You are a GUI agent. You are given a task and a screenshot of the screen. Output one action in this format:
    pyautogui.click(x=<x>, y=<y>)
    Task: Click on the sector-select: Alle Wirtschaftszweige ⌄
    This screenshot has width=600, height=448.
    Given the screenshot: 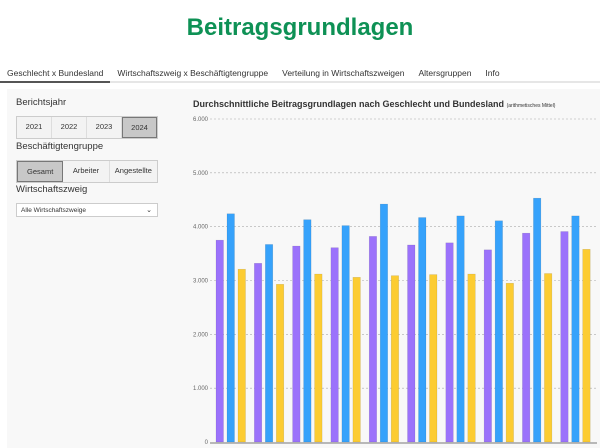 What is the action you would take?
    pyautogui.click(x=87, y=210)
    